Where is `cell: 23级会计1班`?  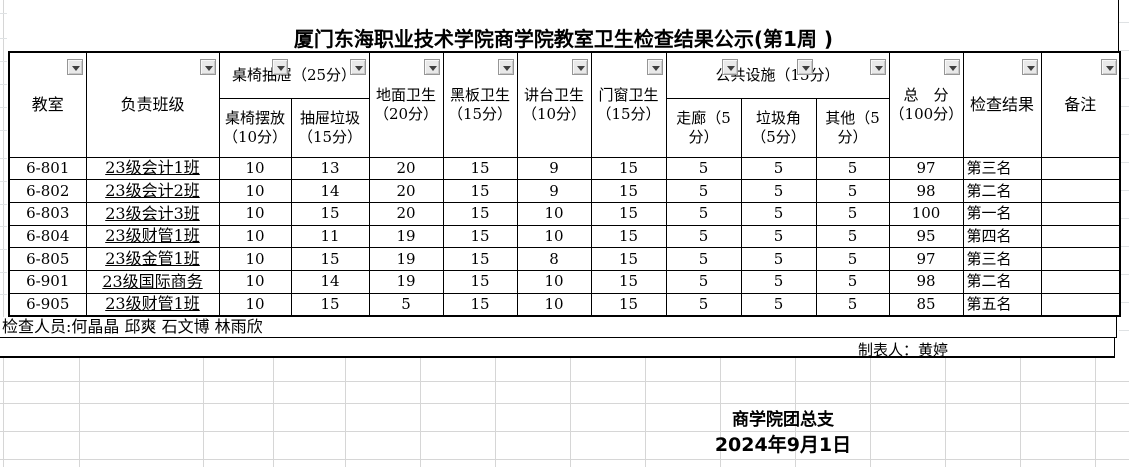
cell: 23级会计1班 is located at coordinates (152, 168).